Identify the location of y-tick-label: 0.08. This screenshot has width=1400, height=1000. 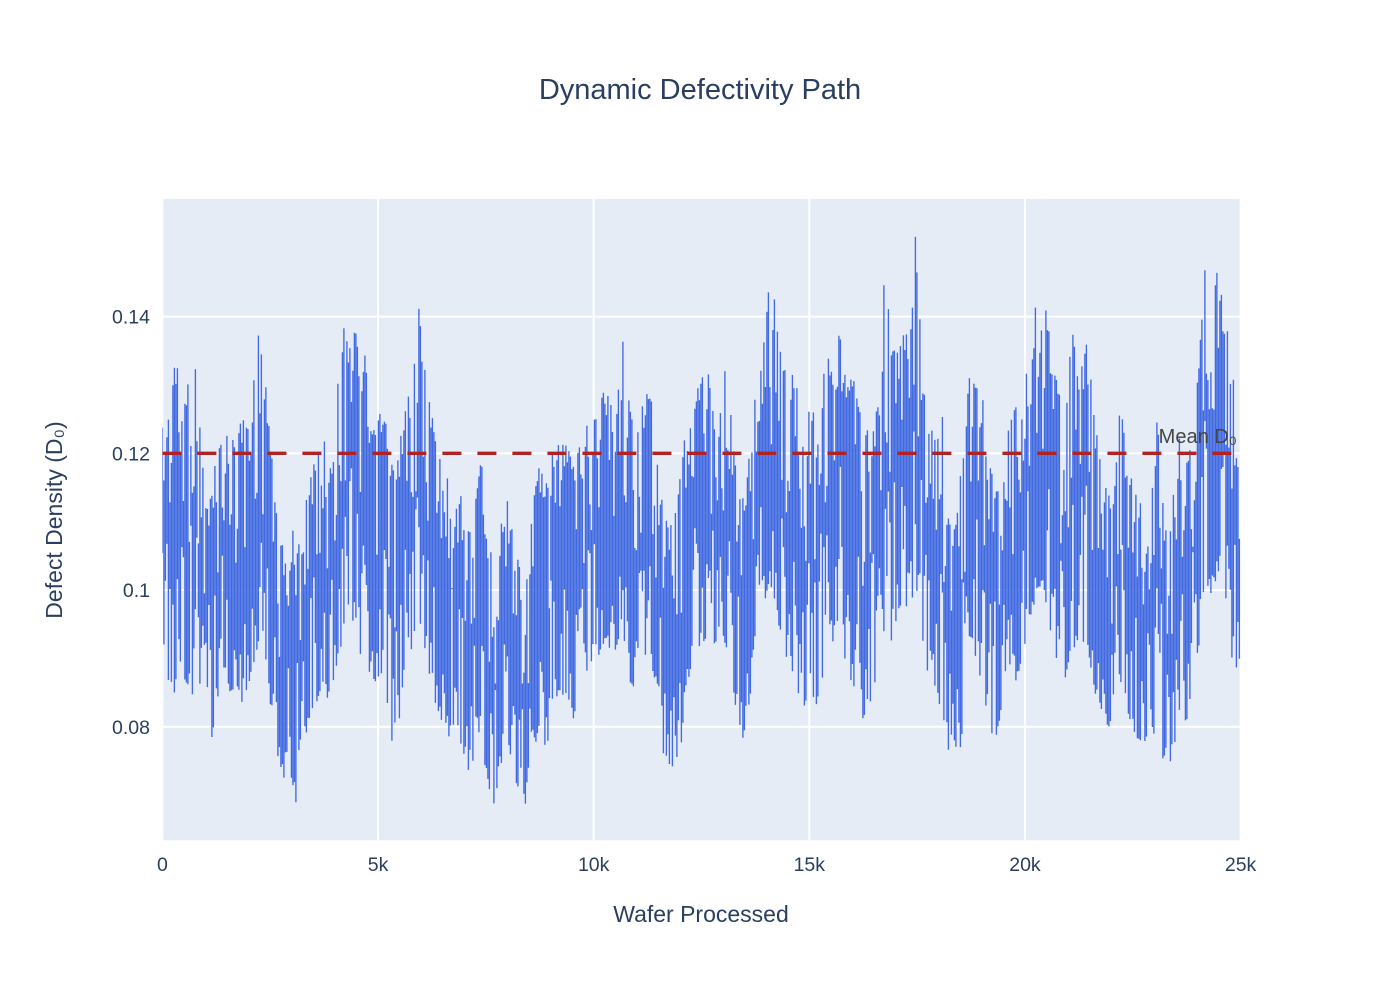
(131, 728).